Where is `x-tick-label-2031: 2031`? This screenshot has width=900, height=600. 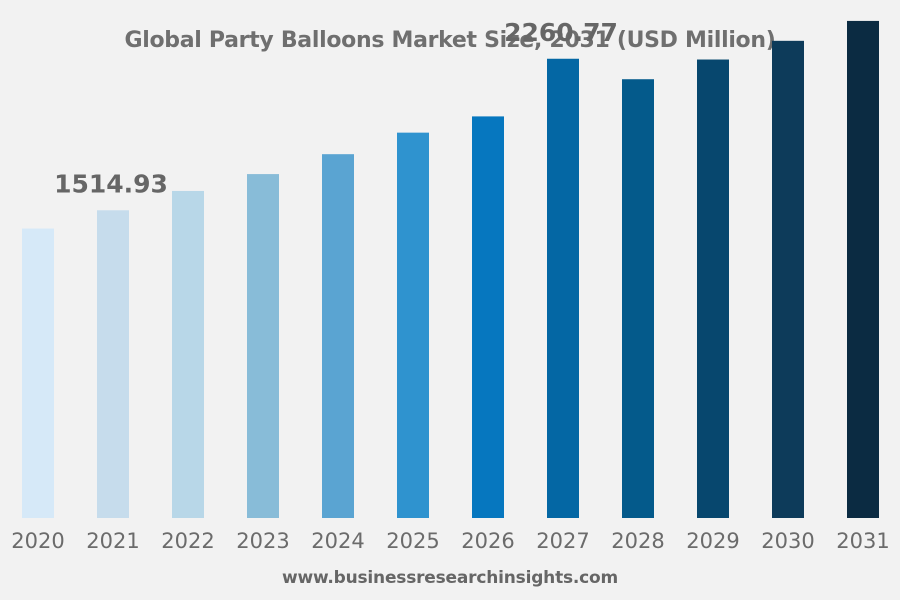 x-tick-label-2031: 2031 is located at coordinates (862, 541).